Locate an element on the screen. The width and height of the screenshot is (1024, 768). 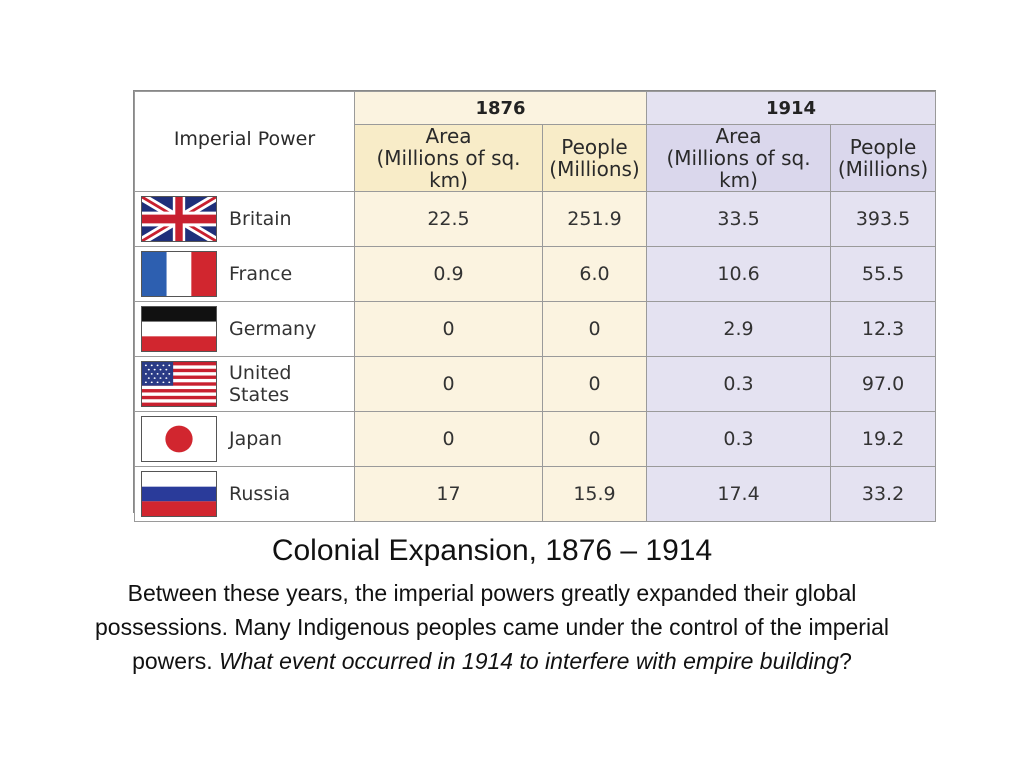
country-name: Japan is located at coordinates (255, 439).